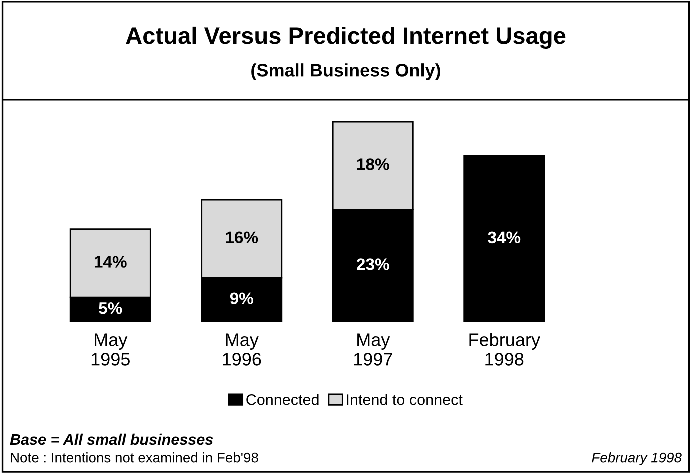 This screenshot has width=692, height=474. What do you see at coordinates (242, 350) in the screenshot?
I see `x-tick-label: May 1996` at bounding box center [242, 350].